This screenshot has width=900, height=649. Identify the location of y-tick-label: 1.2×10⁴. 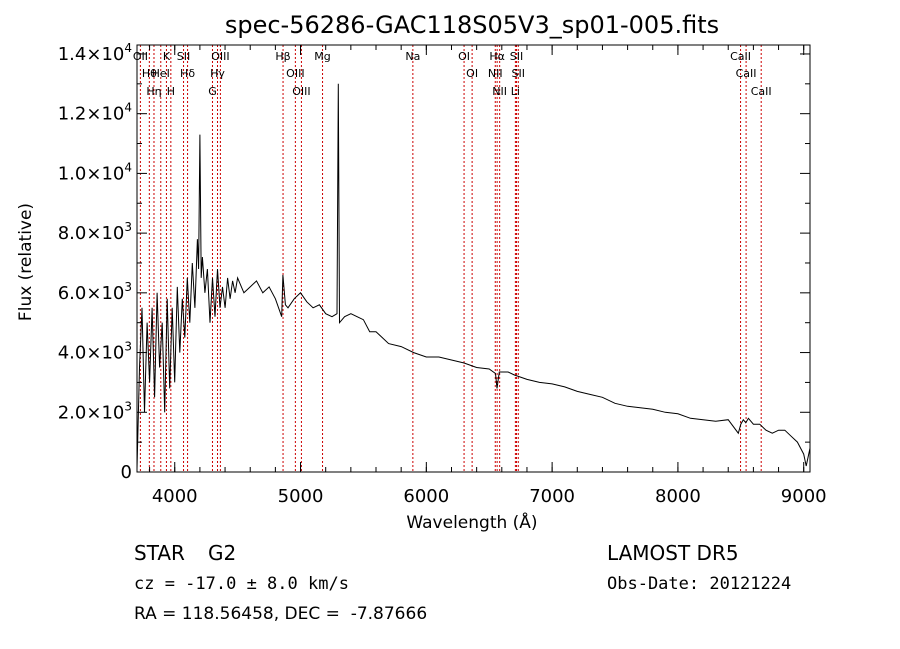
(95, 113).